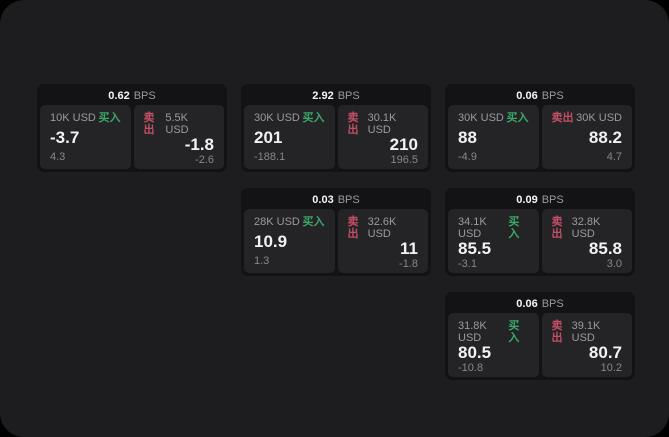 The width and height of the screenshot is (669, 437). I want to click on sell-sub-value: -1.8, so click(408, 264).